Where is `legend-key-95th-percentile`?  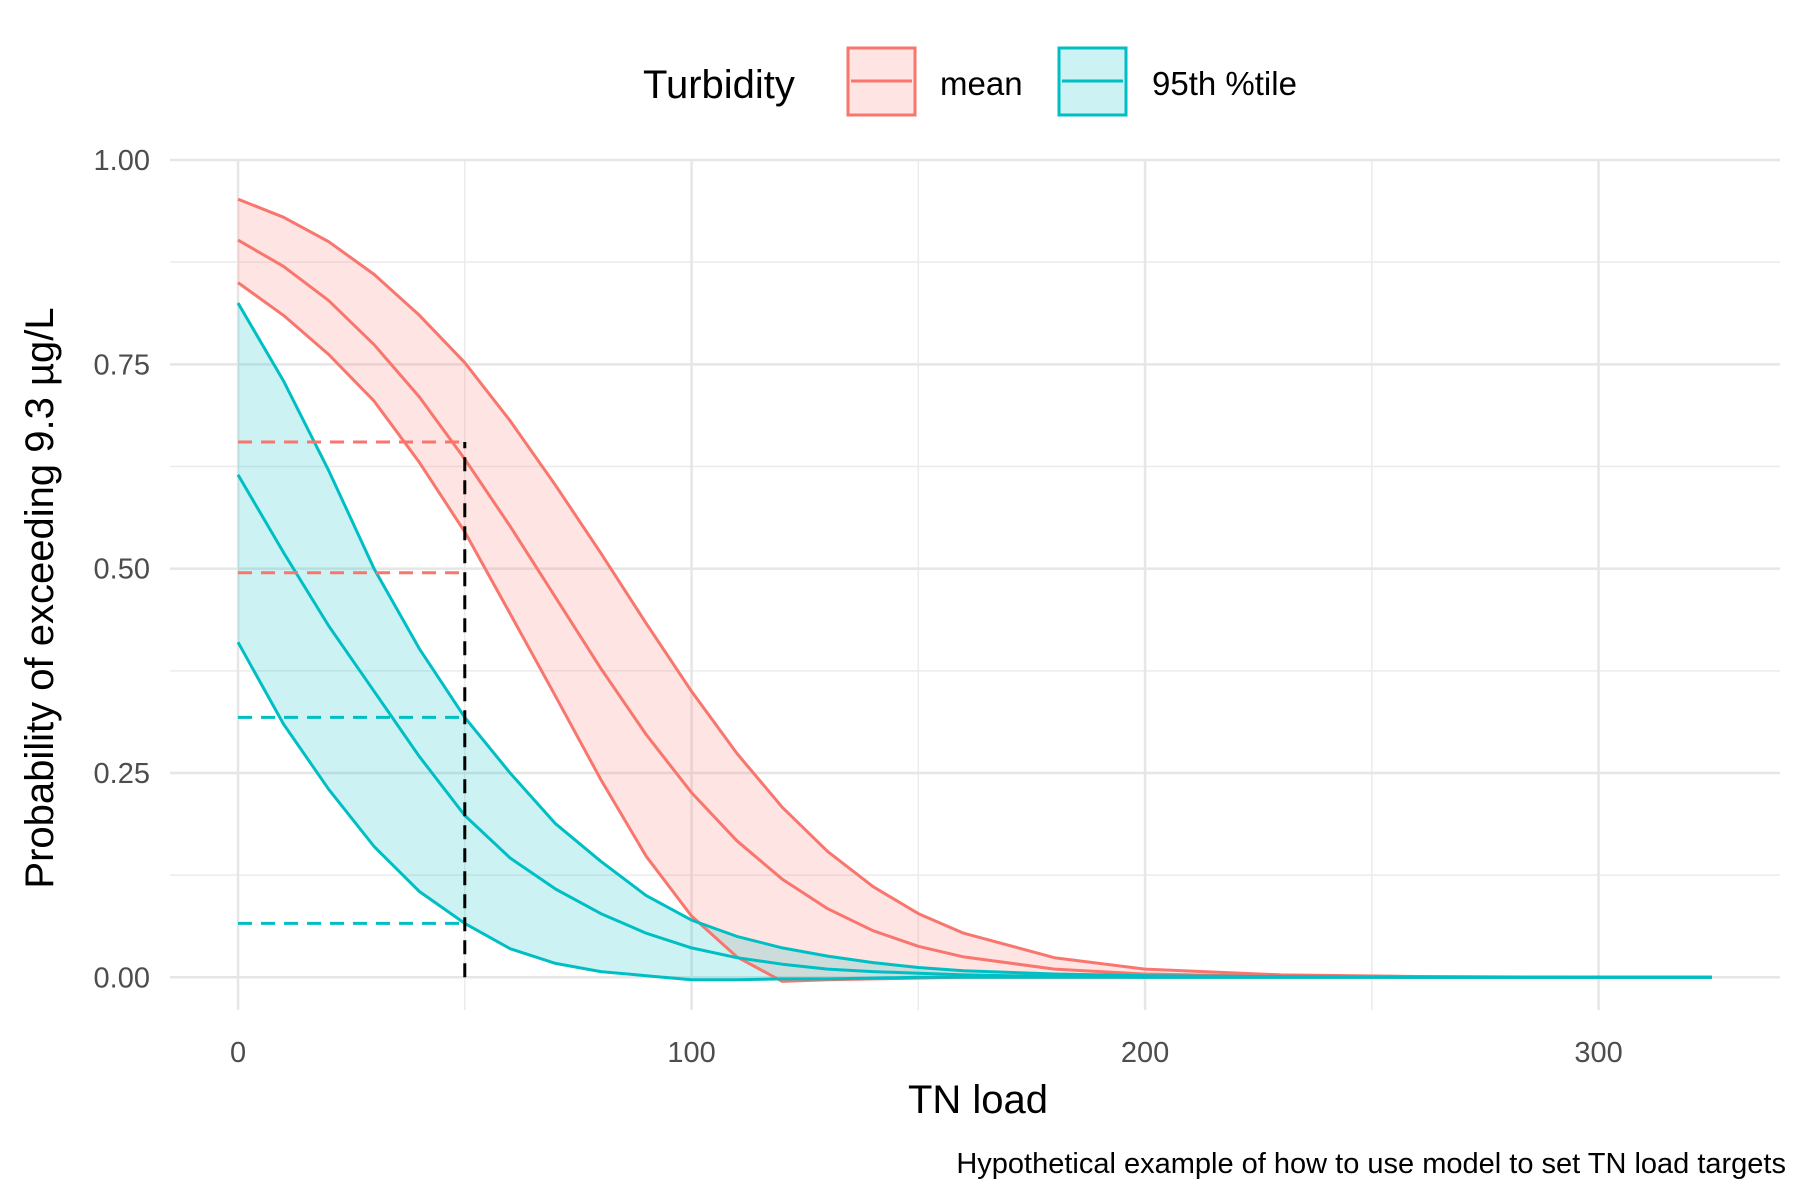 legend-key-95th-percentile is located at coordinates (1092, 81).